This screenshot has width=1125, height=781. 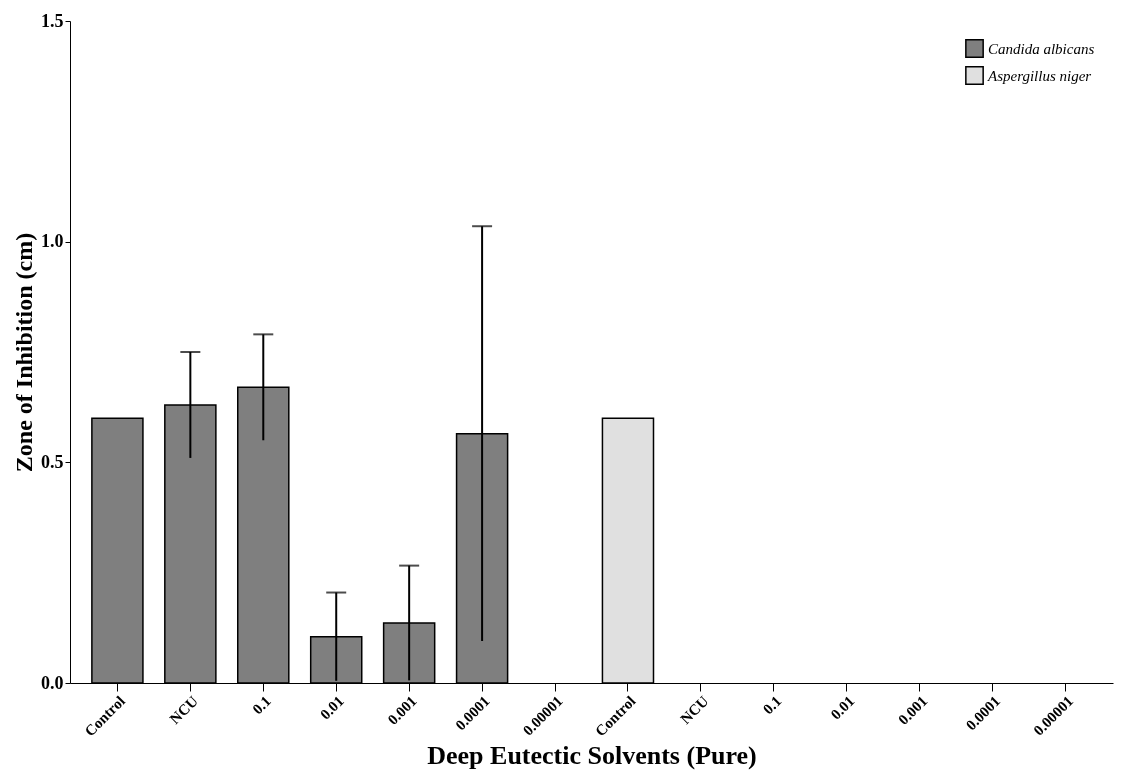 What do you see at coordinates (52, 20) in the screenshot?
I see `y-tick-label: 1.5` at bounding box center [52, 20].